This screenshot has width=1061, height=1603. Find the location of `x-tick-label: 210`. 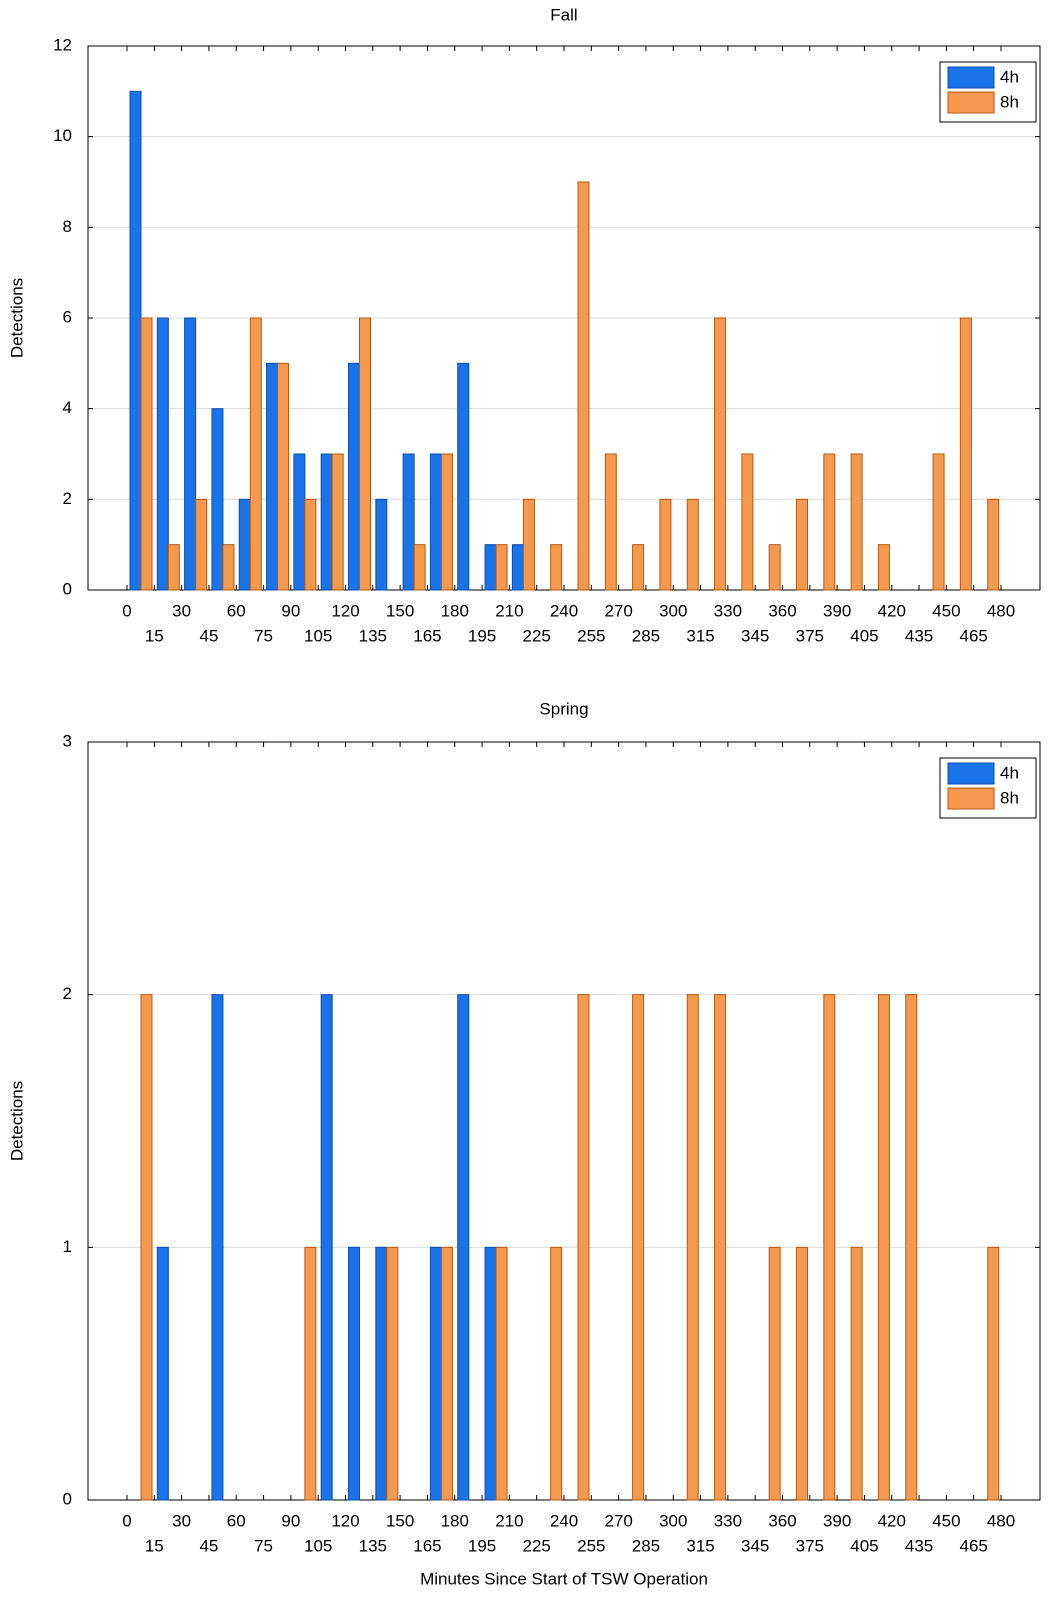

x-tick-label: 210 is located at coordinates (509, 1520).